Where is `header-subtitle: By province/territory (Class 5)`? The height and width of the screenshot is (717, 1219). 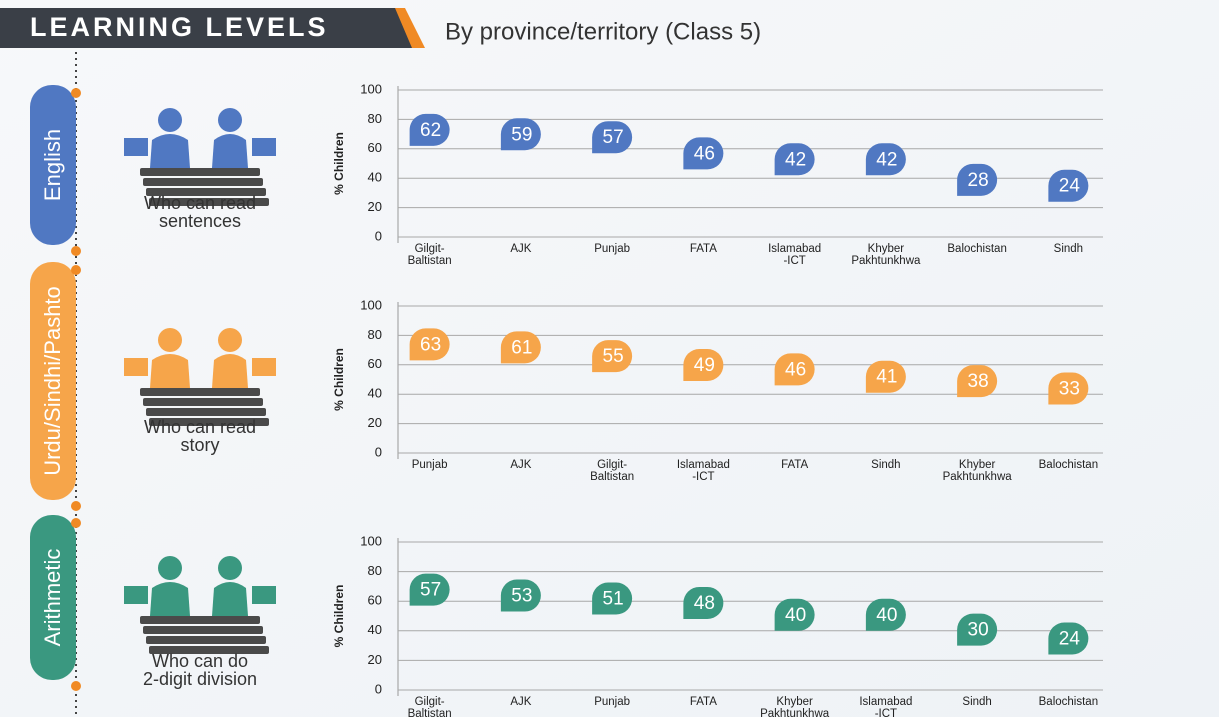
header-subtitle: By province/territory (Class 5) is located at coordinates (603, 31).